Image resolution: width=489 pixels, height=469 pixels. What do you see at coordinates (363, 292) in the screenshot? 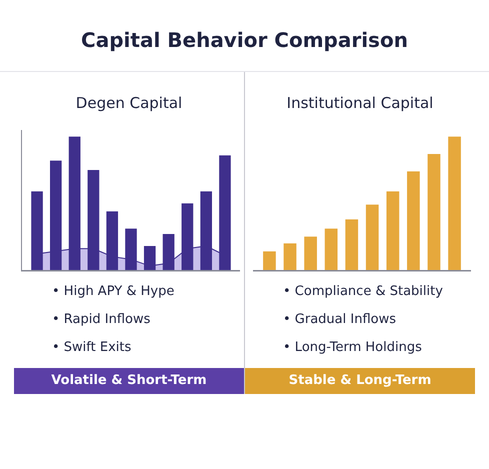
I see `text: • Compliance & Stability` at bounding box center [363, 292].